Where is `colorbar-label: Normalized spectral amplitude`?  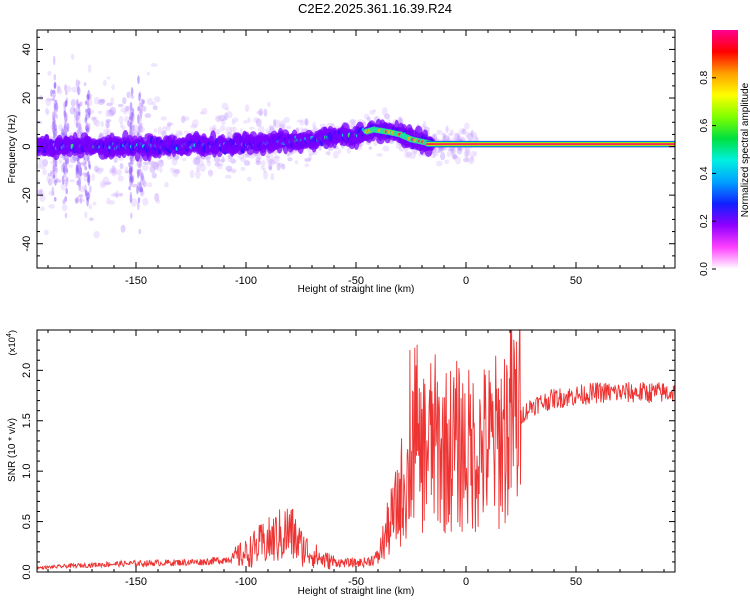
colorbar-label: Normalized spectral amplitude is located at coordinates (745, 149).